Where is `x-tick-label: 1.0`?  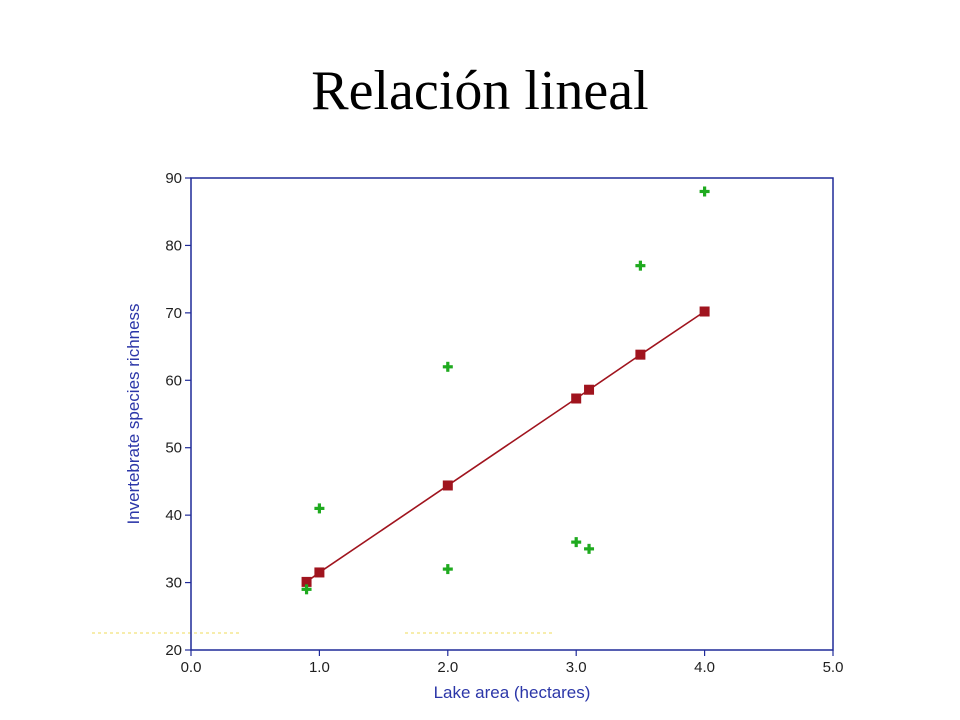
x-tick-label: 1.0 is located at coordinates (319, 667).